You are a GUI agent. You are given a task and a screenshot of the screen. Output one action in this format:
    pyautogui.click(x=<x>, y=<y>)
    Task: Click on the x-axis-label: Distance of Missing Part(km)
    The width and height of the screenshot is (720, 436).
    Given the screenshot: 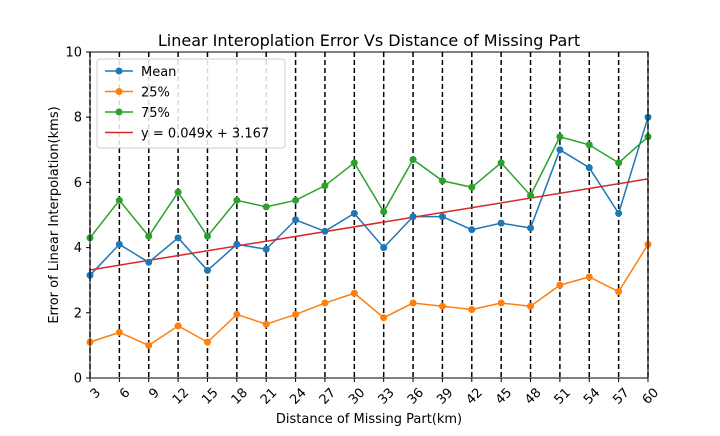 What is the action you would take?
    pyautogui.click(x=369, y=419)
    